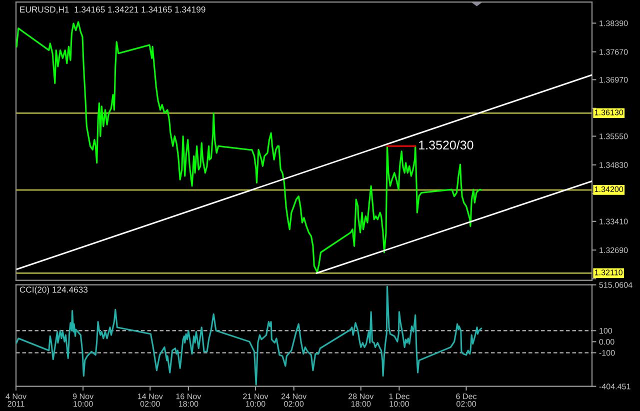 The image size is (640, 411). Describe the element at coordinates (361, 400) in the screenshot. I see `x-tick-label: 28 Nov 18:00` at that location.